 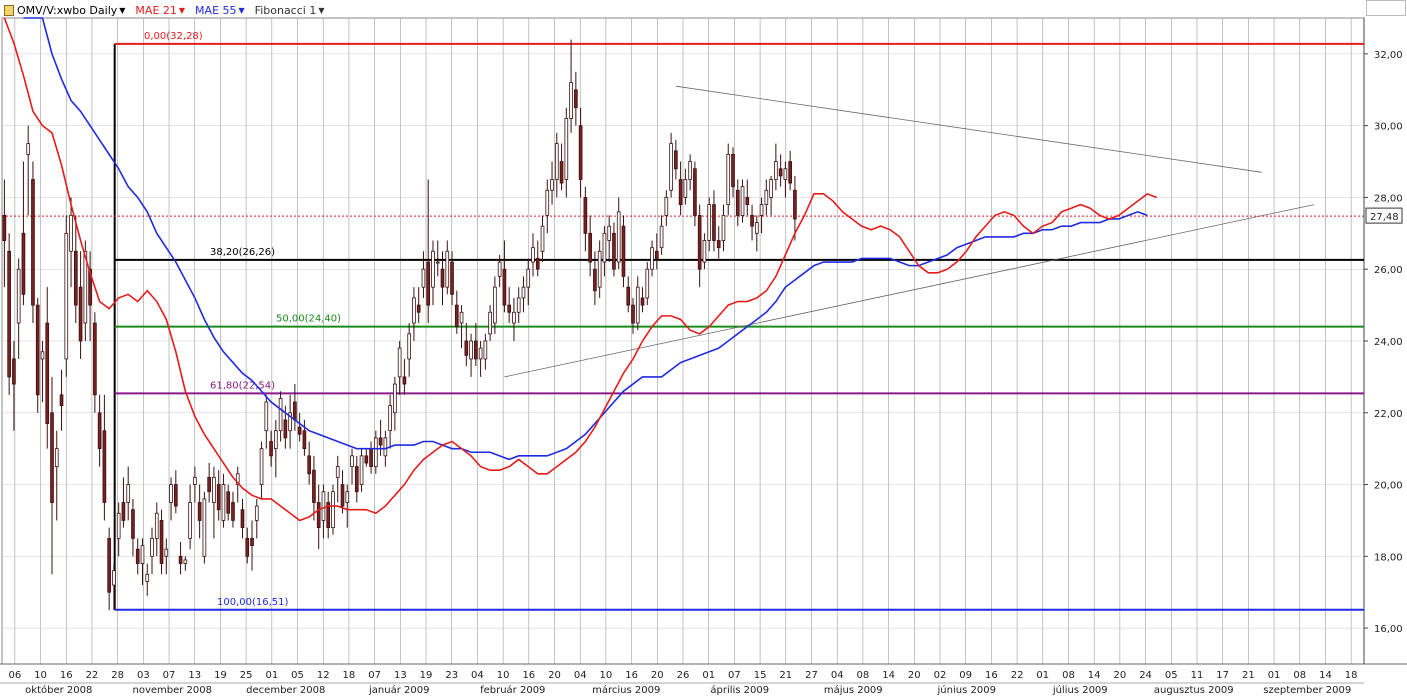 I want to click on x-tick-label: 26, so click(x=683, y=675).